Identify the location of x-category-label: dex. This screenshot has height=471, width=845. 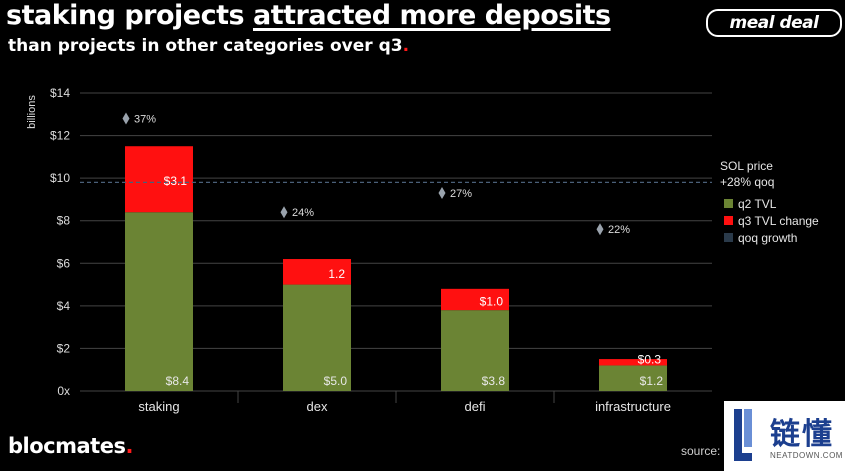
(317, 406).